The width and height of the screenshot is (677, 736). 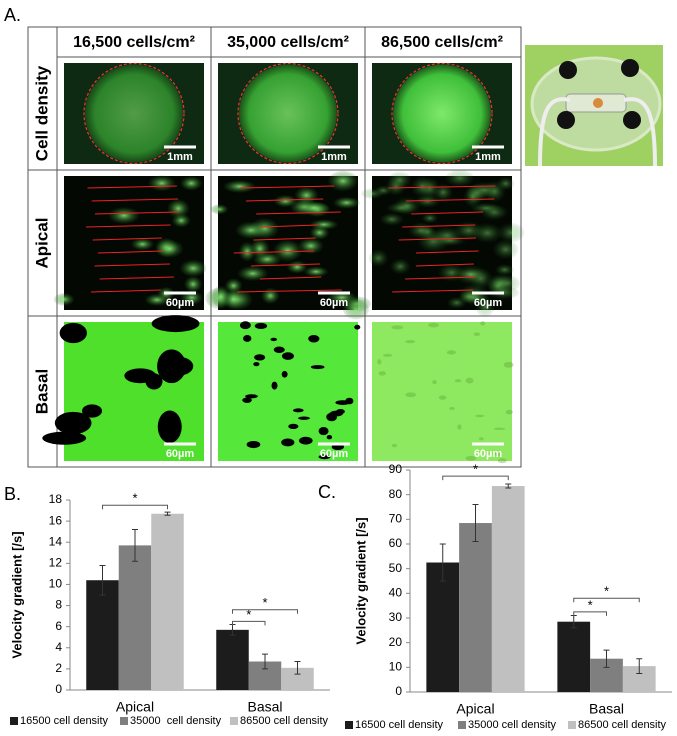 What do you see at coordinates (396, 494) in the screenshot?
I see `y-tick-label: 80` at bounding box center [396, 494].